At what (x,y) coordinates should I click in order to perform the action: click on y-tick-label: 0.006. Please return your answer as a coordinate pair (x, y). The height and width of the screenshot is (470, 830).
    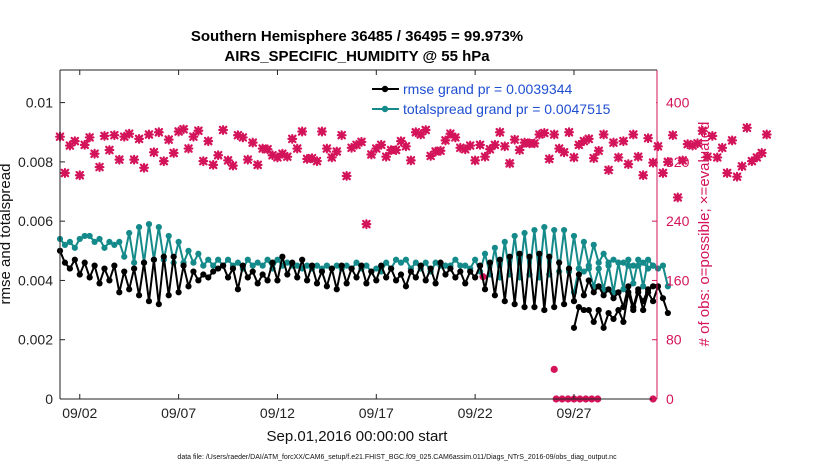
    Looking at the image, I should click on (35, 221).